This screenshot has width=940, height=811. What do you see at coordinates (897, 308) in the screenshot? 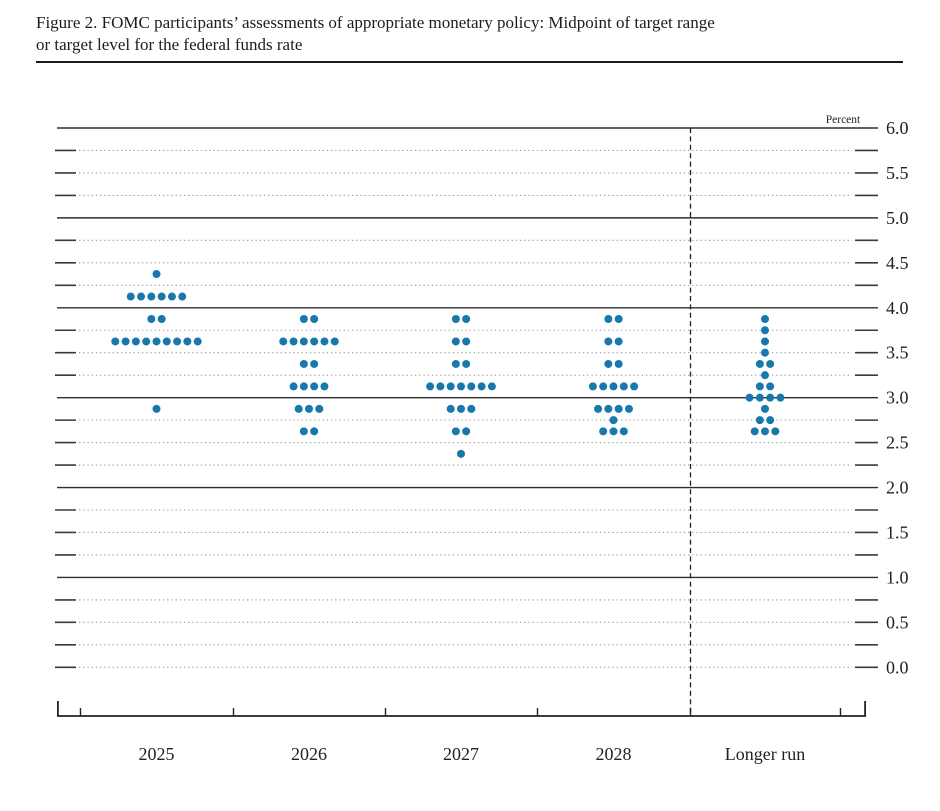
I see `y-axis-label: 4.0` at bounding box center [897, 308].